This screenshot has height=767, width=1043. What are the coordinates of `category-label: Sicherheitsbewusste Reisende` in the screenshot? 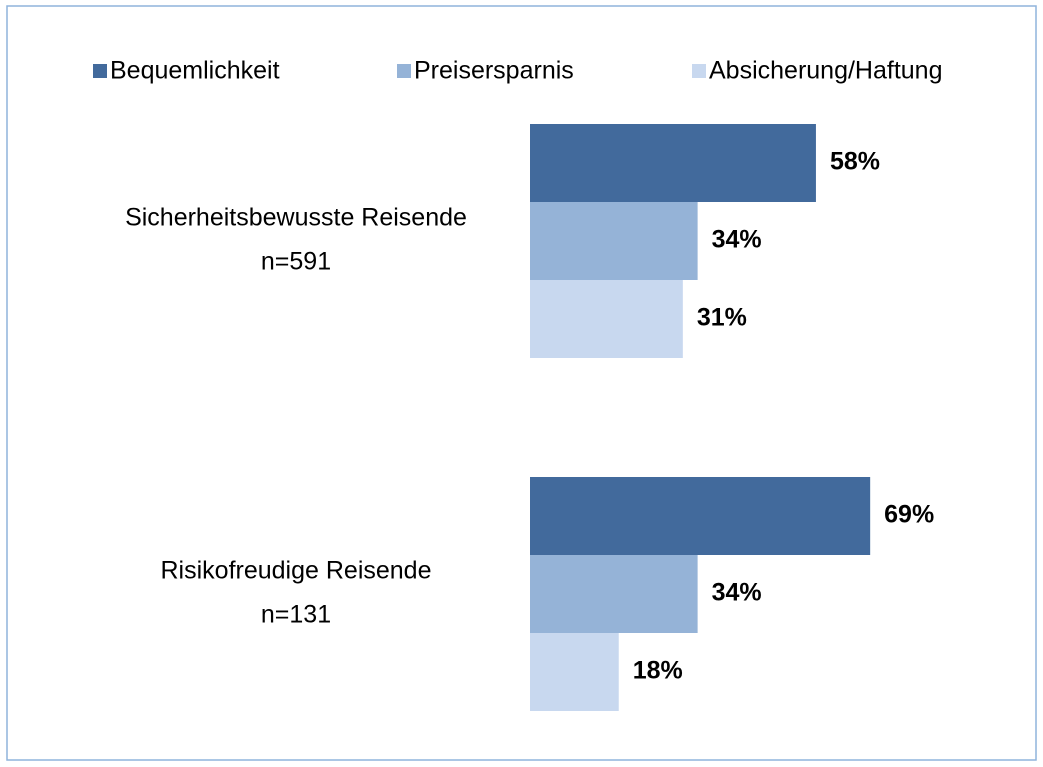 It's located at (296, 218).